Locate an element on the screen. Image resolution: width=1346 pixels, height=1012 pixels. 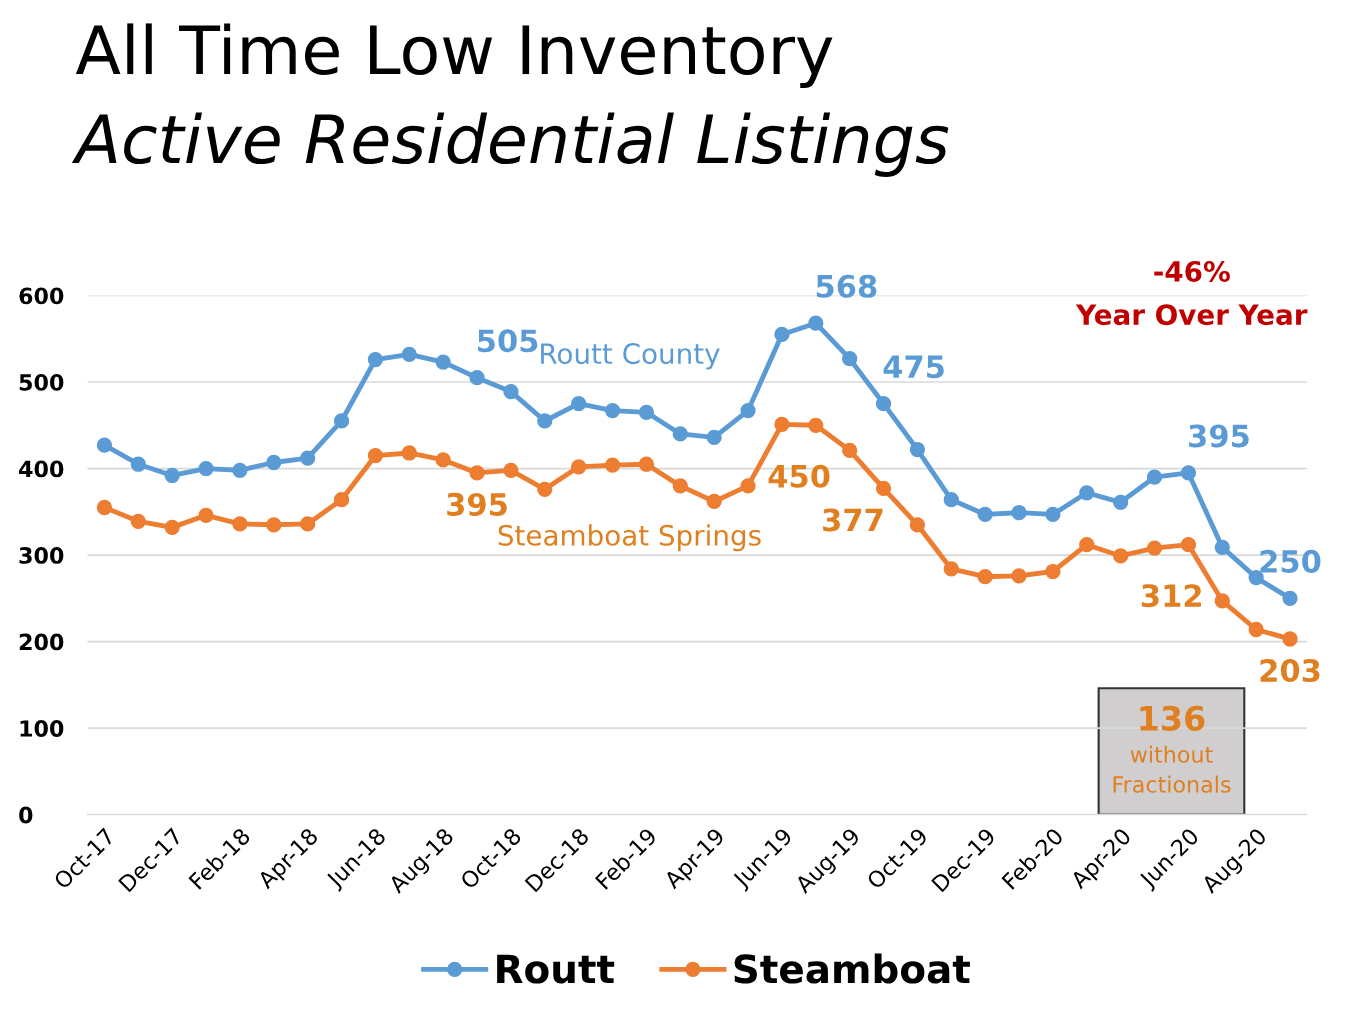
y-tick-label: 200 is located at coordinates (41, 642).